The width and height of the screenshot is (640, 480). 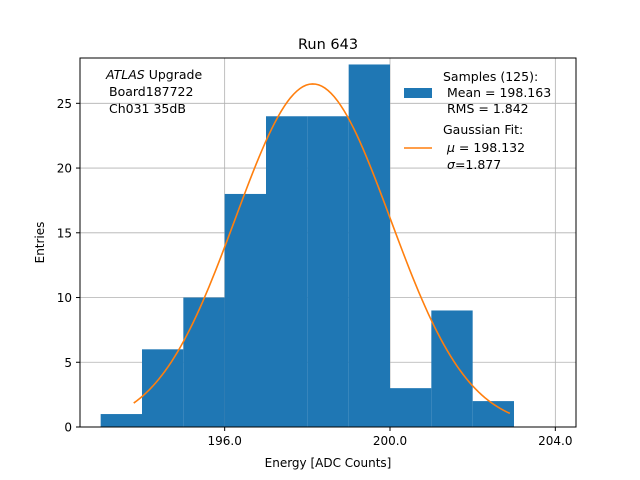 What do you see at coordinates (450, 147) in the screenshot?
I see `legend-fit-mu-symbol: μ` at bounding box center [450, 147].